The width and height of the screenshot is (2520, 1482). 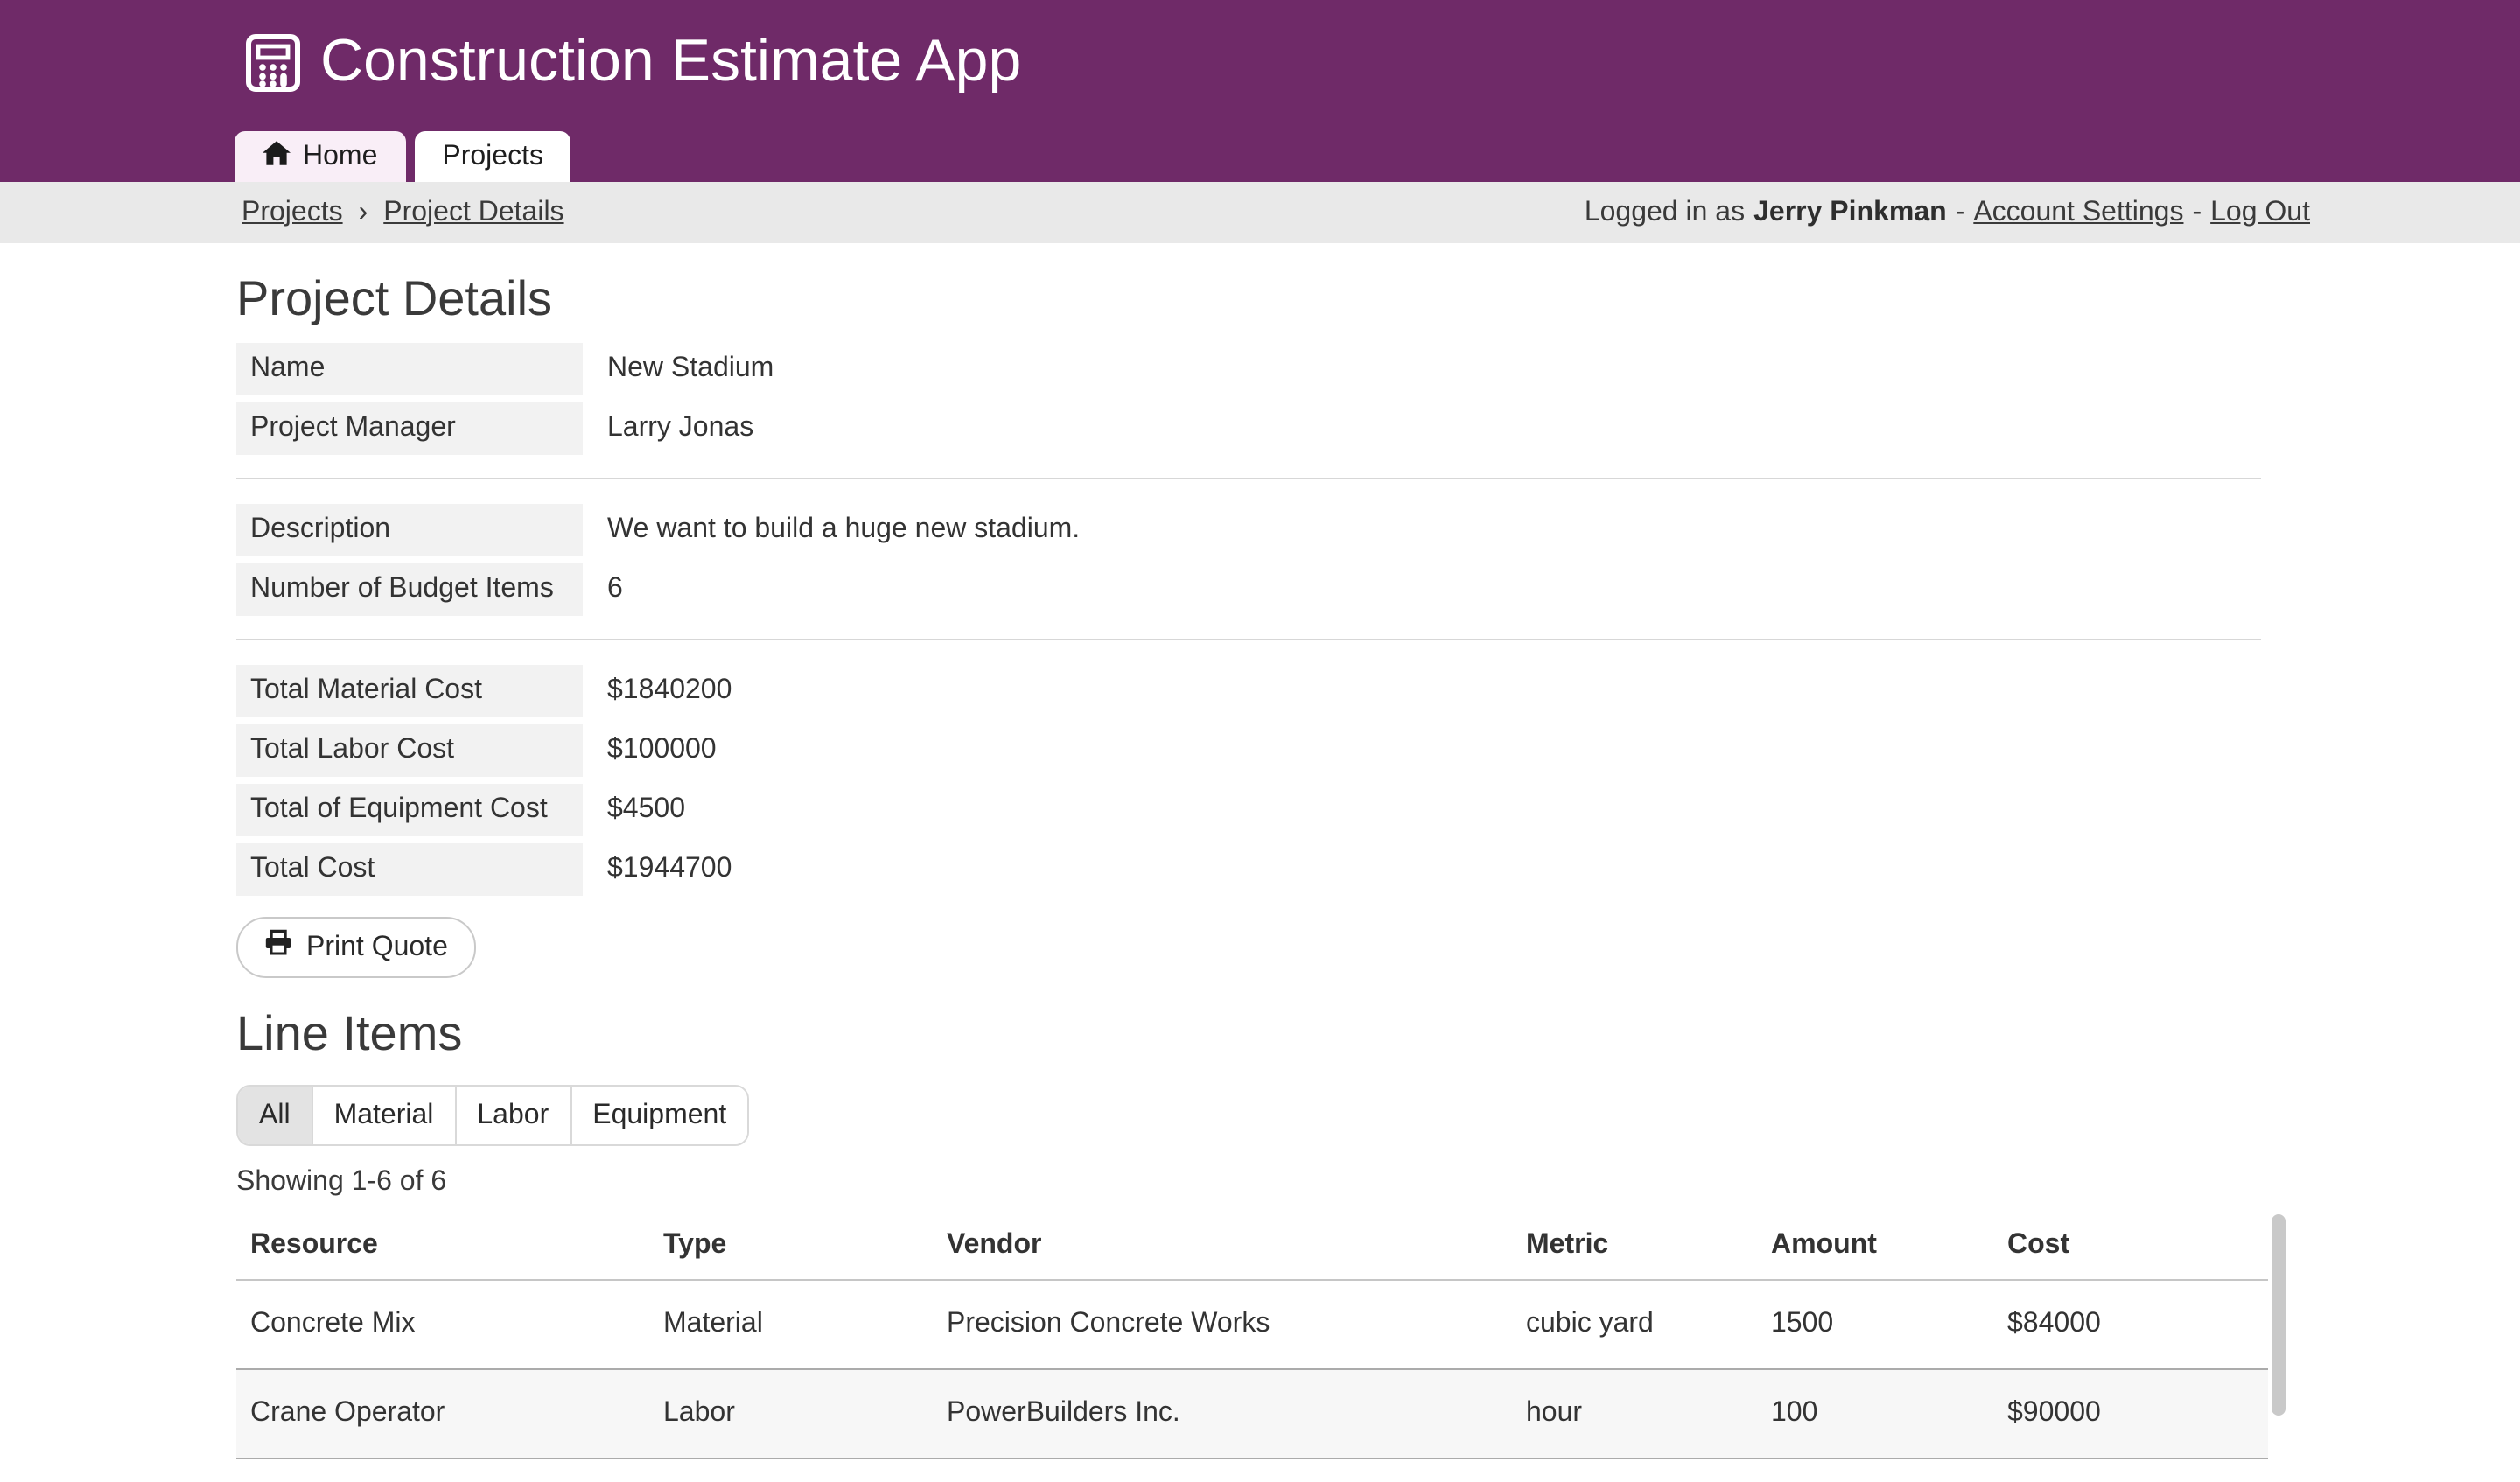 I want to click on cell-vendor: Precision Concrete Works, so click(x=1222, y=1325).